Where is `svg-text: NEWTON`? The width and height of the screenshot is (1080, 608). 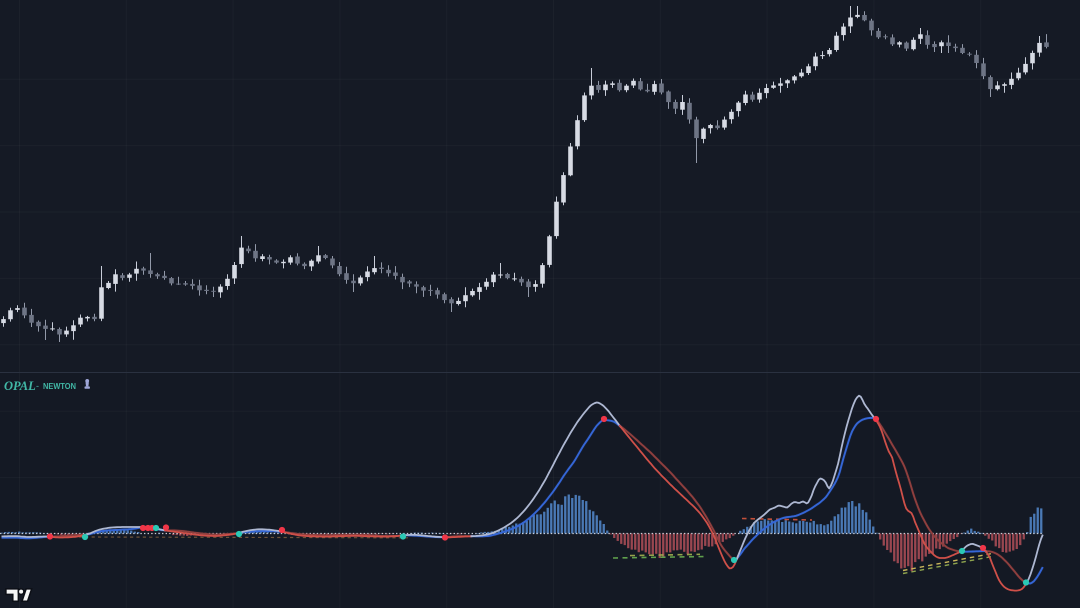
svg-text: NEWTON is located at coordinates (59, 386).